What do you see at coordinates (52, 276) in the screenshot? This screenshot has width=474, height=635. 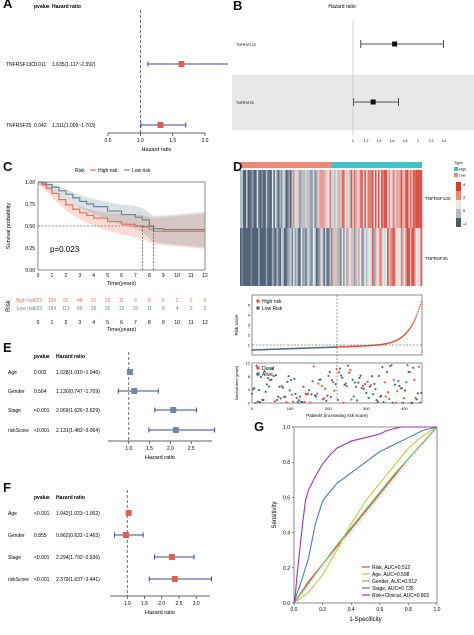 I see `x-tick-label-1: 1` at bounding box center [52, 276].